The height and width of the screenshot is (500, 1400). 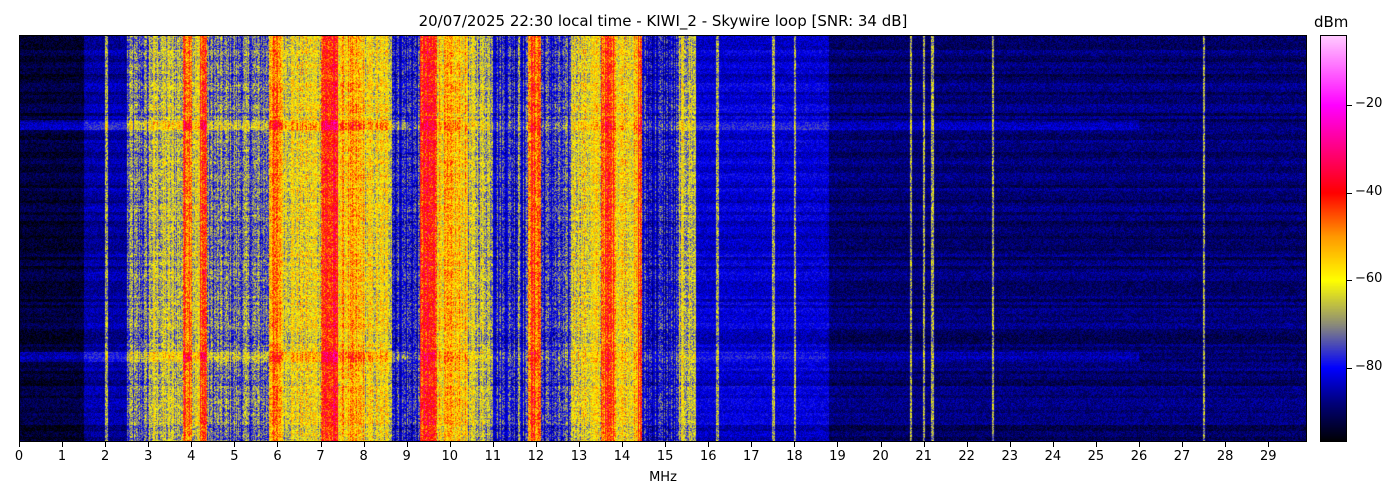 What do you see at coordinates (837, 456) in the screenshot?
I see `x-tick-label: 19` at bounding box center [837, 456].